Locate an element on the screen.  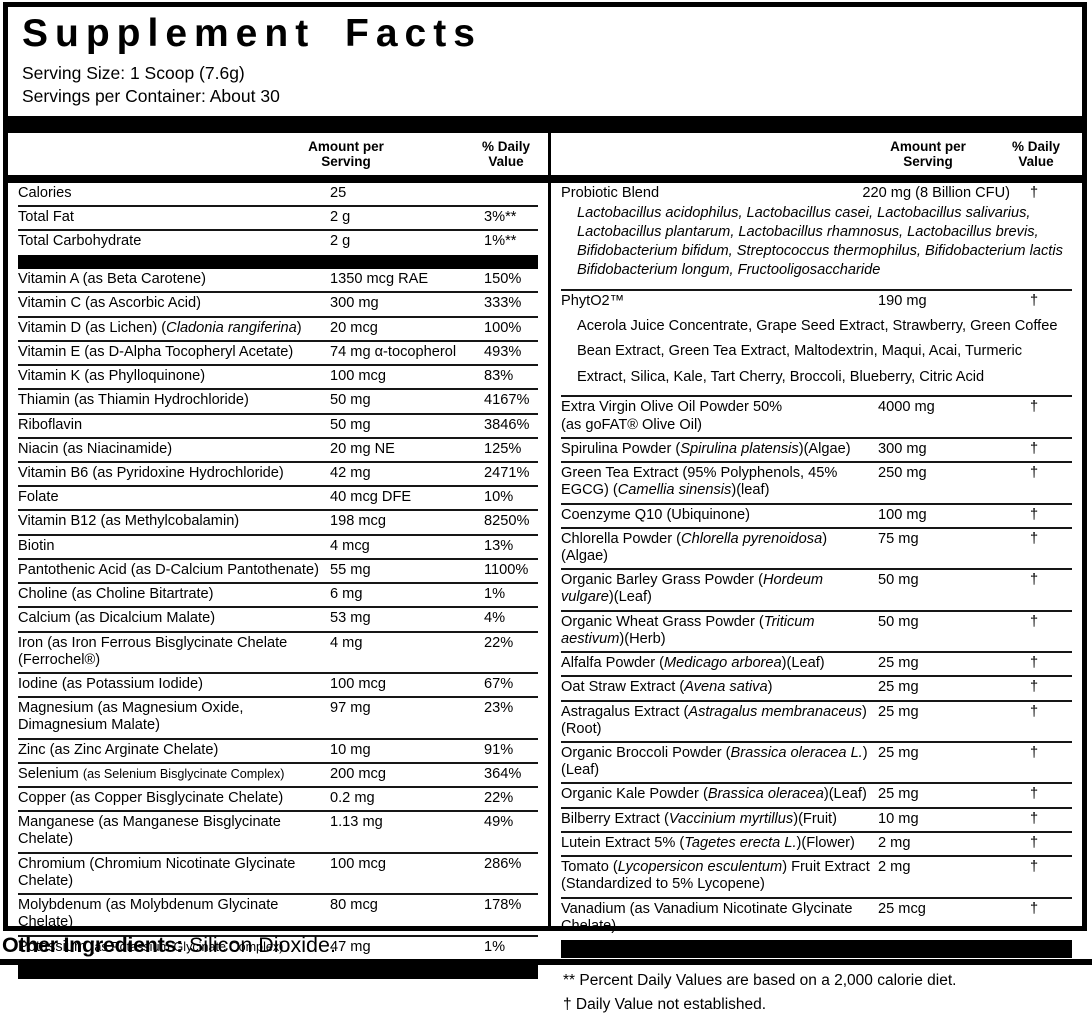
amount-value: 300 mg is located at coordinates (902, 448).